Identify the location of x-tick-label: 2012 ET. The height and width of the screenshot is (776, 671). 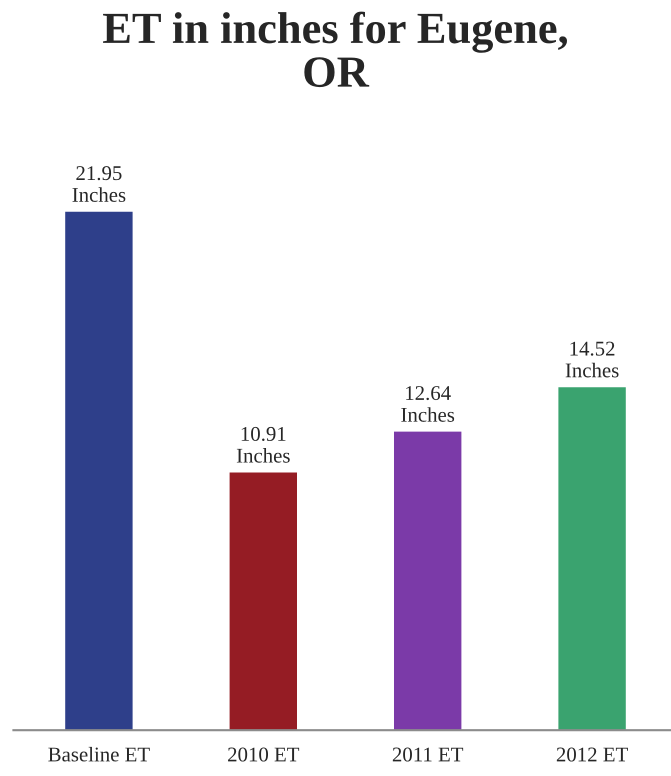
(592, 754).